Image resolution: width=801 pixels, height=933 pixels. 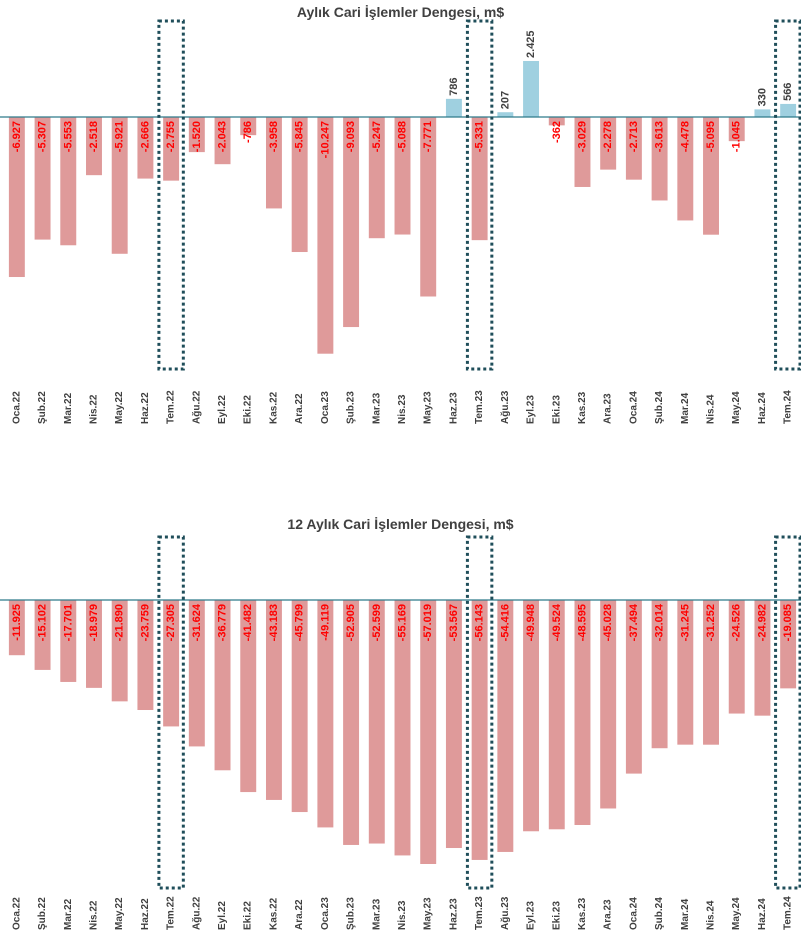 What do you see at coordinates (711, 136) in the screenshot?
I see `value-label-Nis.24: -5.095` at bounding box center [711, 136].